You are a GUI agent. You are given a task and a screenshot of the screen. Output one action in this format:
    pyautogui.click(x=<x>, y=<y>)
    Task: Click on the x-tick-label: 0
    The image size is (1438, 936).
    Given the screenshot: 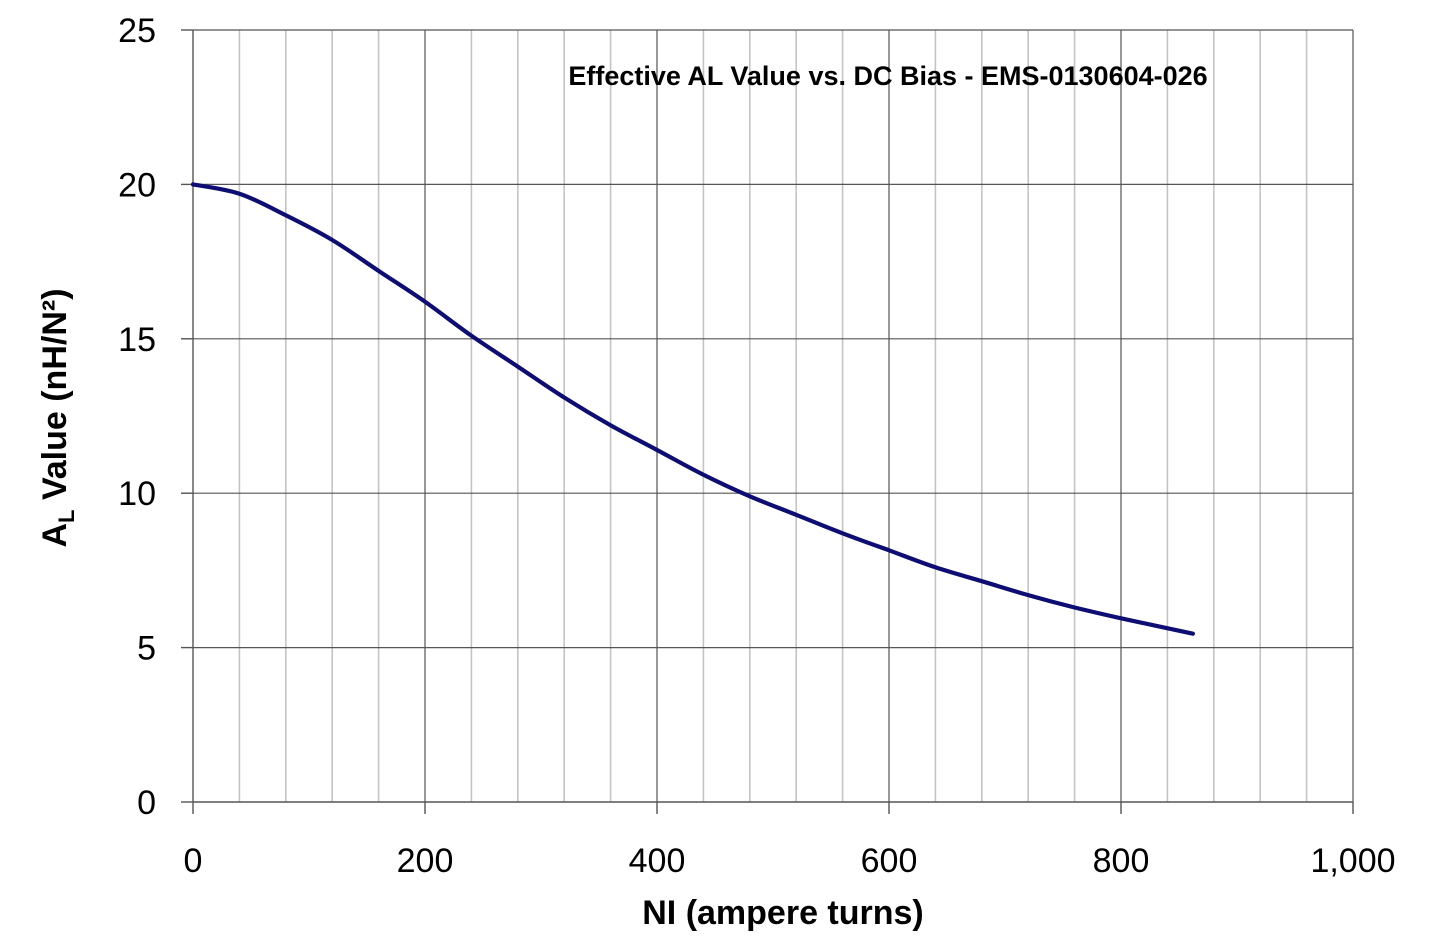 What is the action you would take?
    pyautogui.click(x=193, y=861)
    